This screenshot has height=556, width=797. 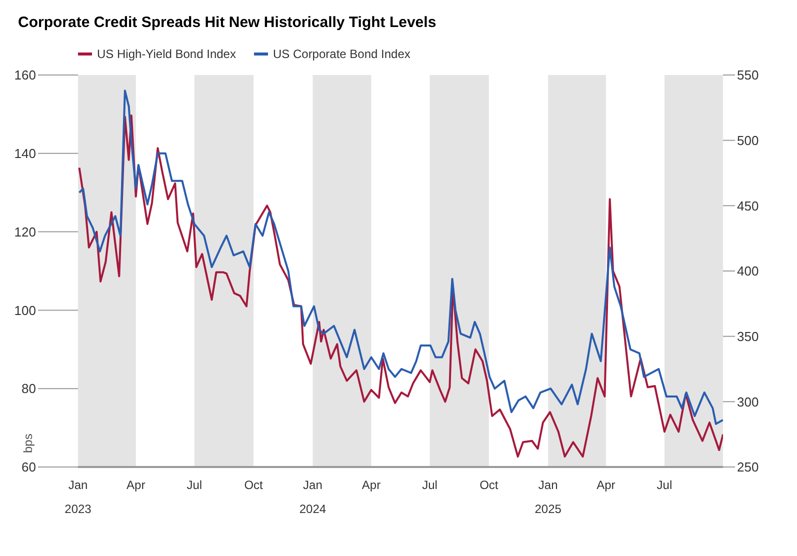 I want to click on y-axis-title: bps, so click(x=28, y=443).